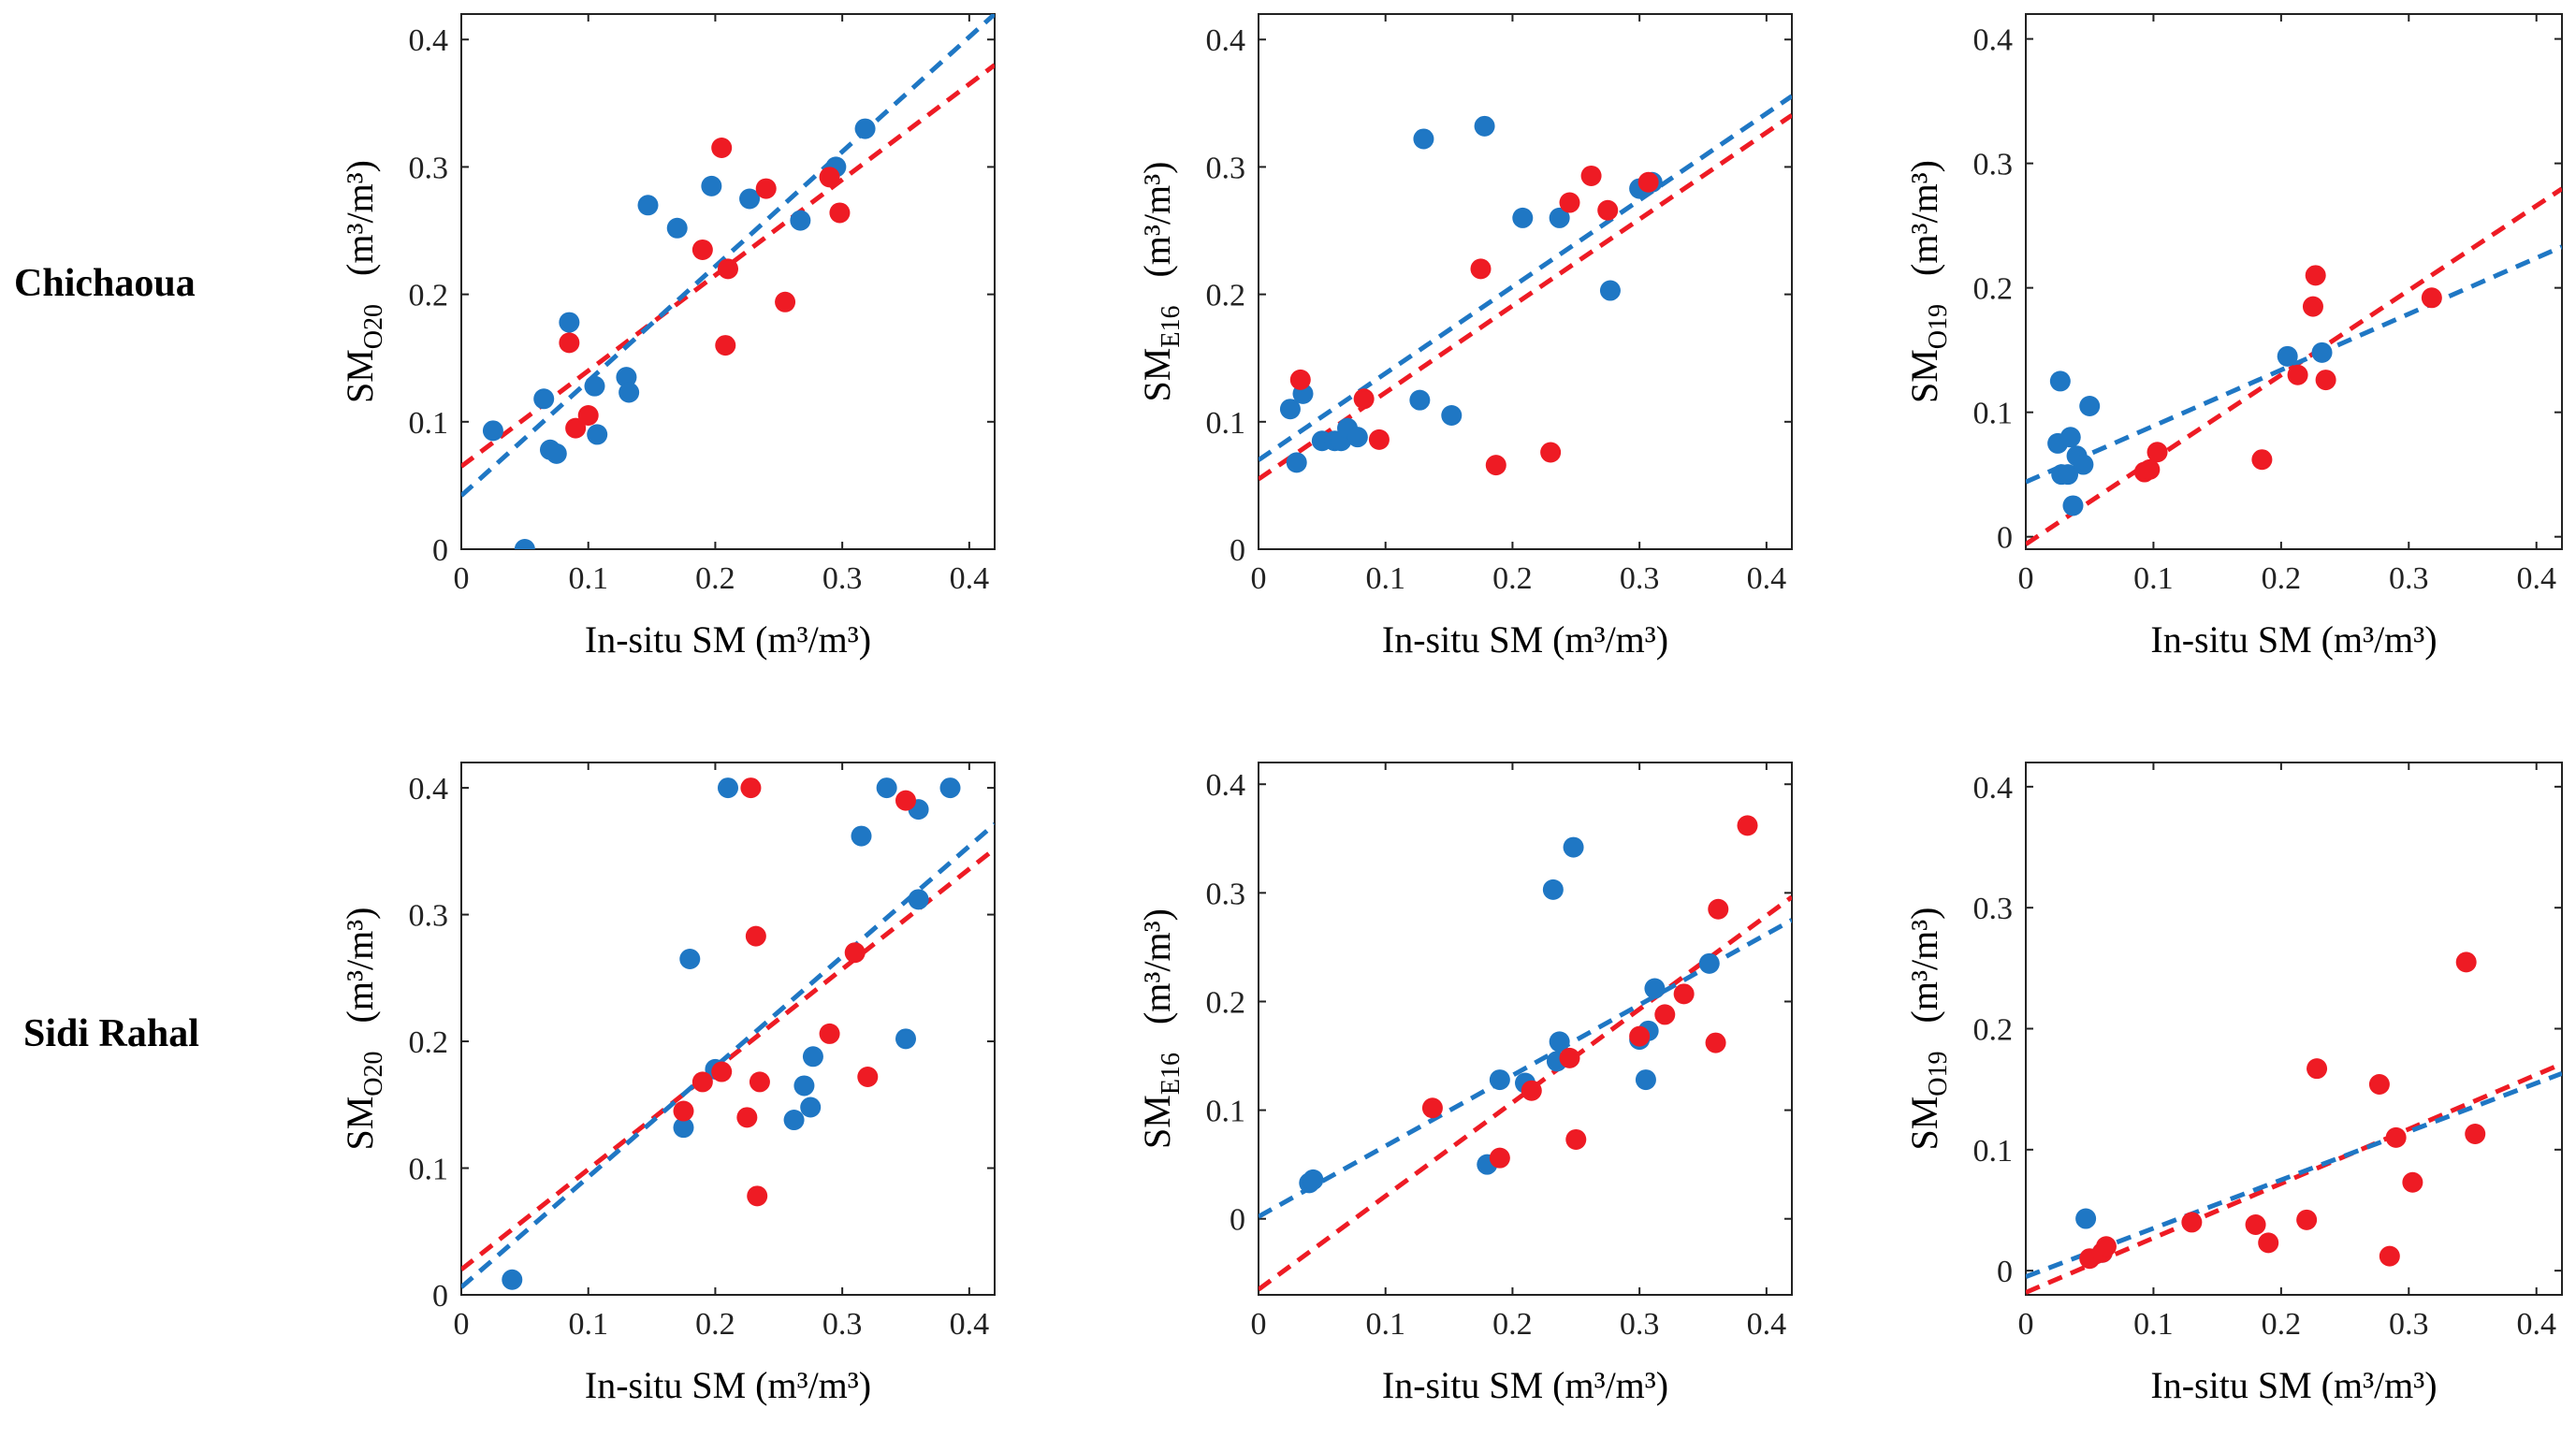  Describe the element at coordinates (105, 283) in the screenshot. I see `row-label-chichaoua: Chichaoua` at that location.